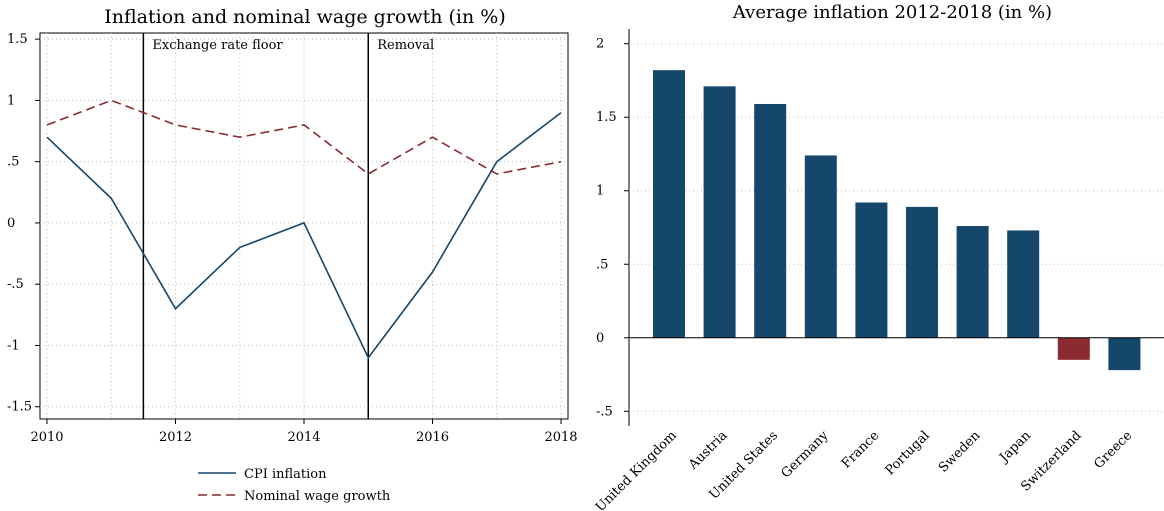  I want to click on category-label: Austria, so click(707, 450).